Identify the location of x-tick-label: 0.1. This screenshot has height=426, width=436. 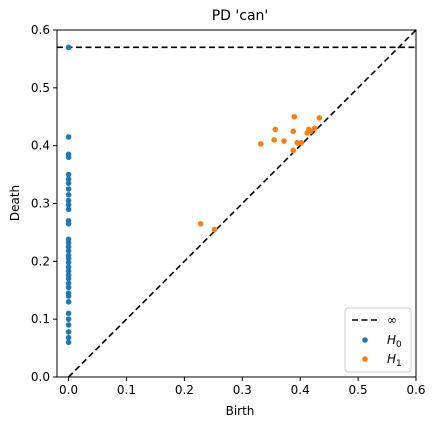
(126, 390).